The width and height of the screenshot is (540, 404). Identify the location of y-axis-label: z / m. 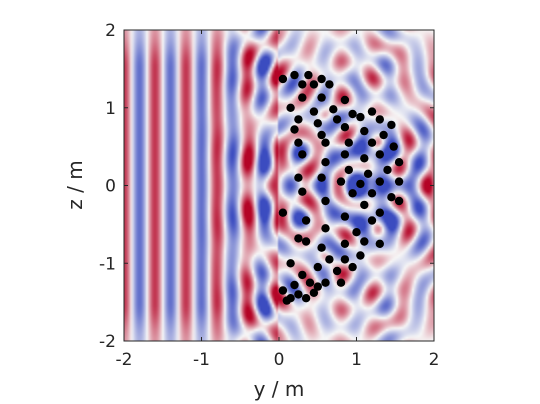
(75, 184).